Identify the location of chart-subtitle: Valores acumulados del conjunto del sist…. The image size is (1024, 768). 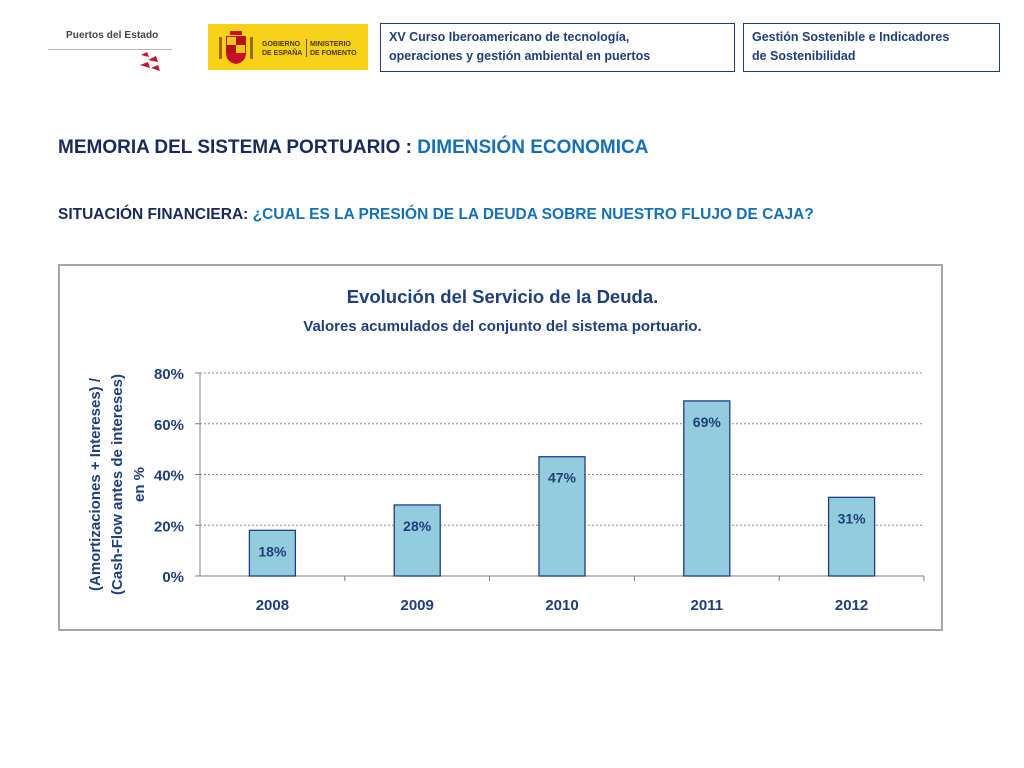
(502, 326).